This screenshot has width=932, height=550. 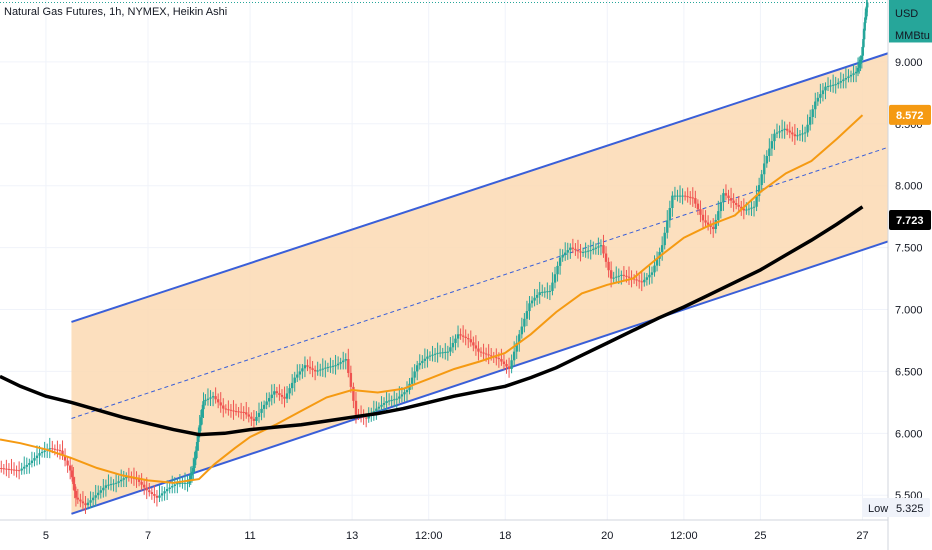 What do you see at coordinates (910, 220) in the screenshot?
I see `price-badge` at bounding box center [910, 220].